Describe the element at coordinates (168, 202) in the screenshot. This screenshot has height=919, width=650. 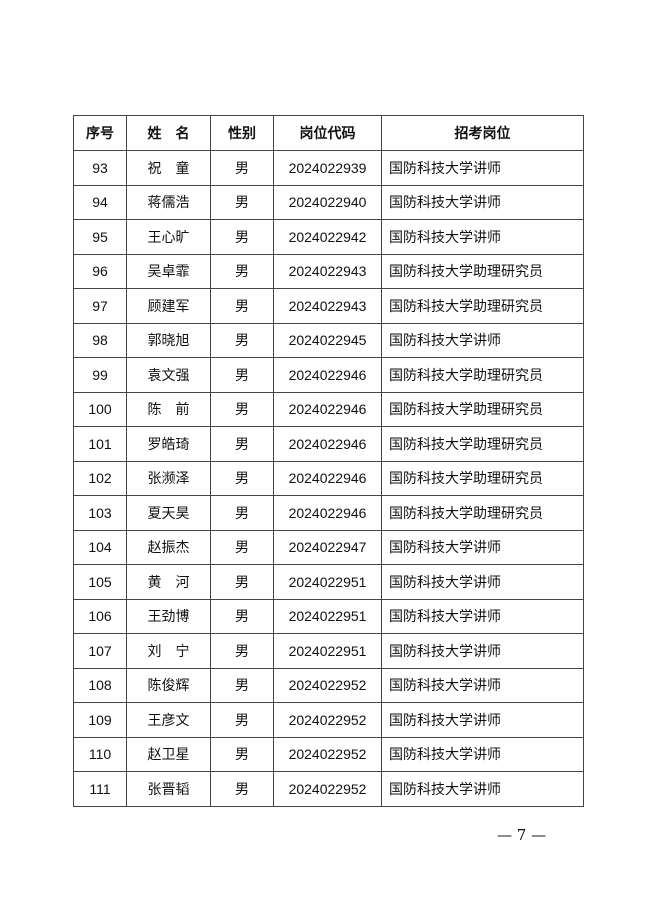
I see `row-name: 蒋儒浩` at that location.